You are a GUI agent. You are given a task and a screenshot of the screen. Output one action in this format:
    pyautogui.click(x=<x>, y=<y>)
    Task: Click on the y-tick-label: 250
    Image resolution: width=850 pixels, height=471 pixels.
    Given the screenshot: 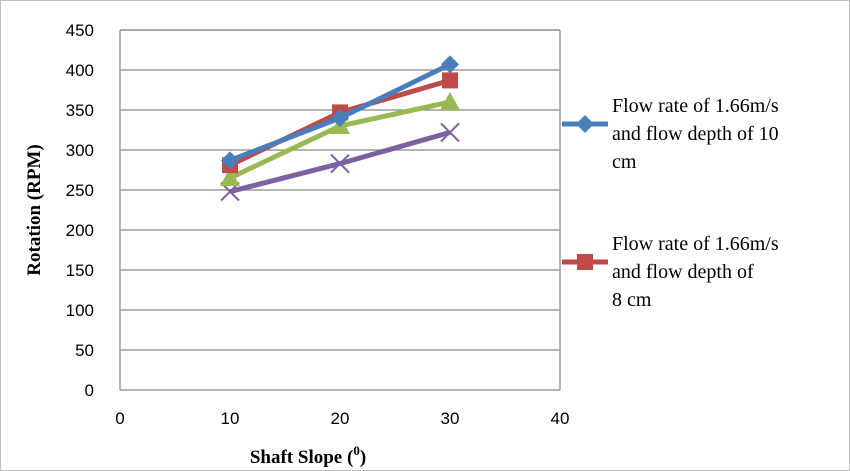 What is the action you would take?
    pyautogui.click(x=80, y=190)
    